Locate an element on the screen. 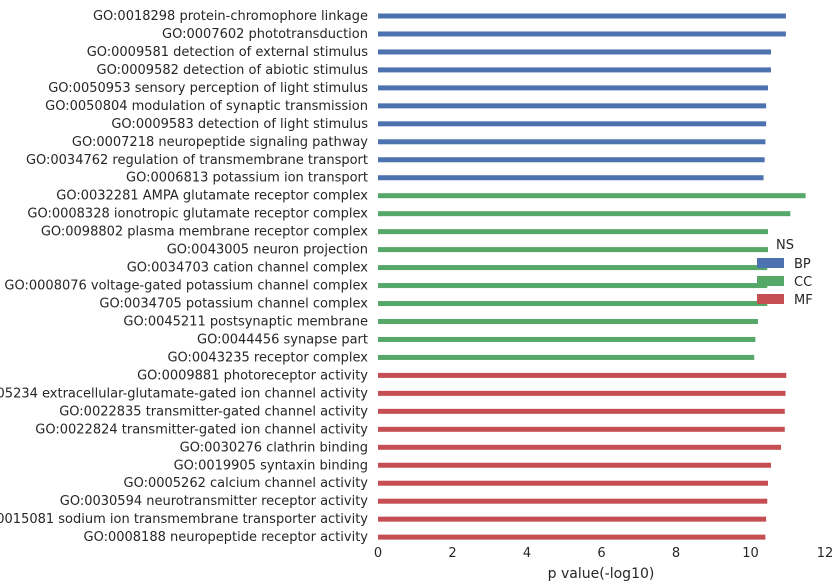 This screenshot has width=838, height=587. y-tick-label: GO:0009583 detection of light stimulus is located at coordinates (239, 124).